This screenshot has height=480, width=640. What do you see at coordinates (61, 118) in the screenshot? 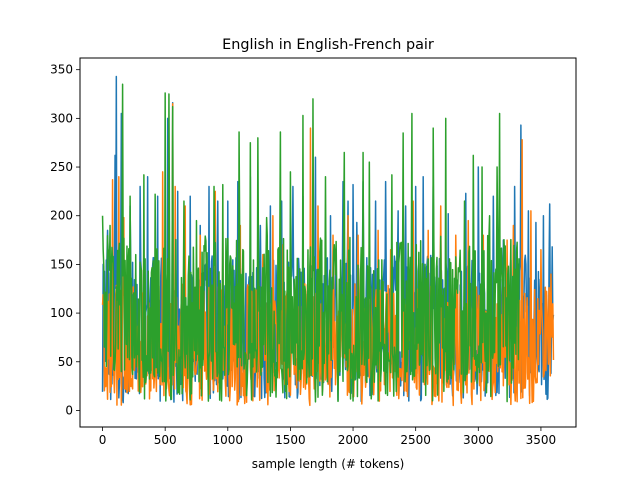
I see `y-tick-label: 300` at bounding box center [61, 118].